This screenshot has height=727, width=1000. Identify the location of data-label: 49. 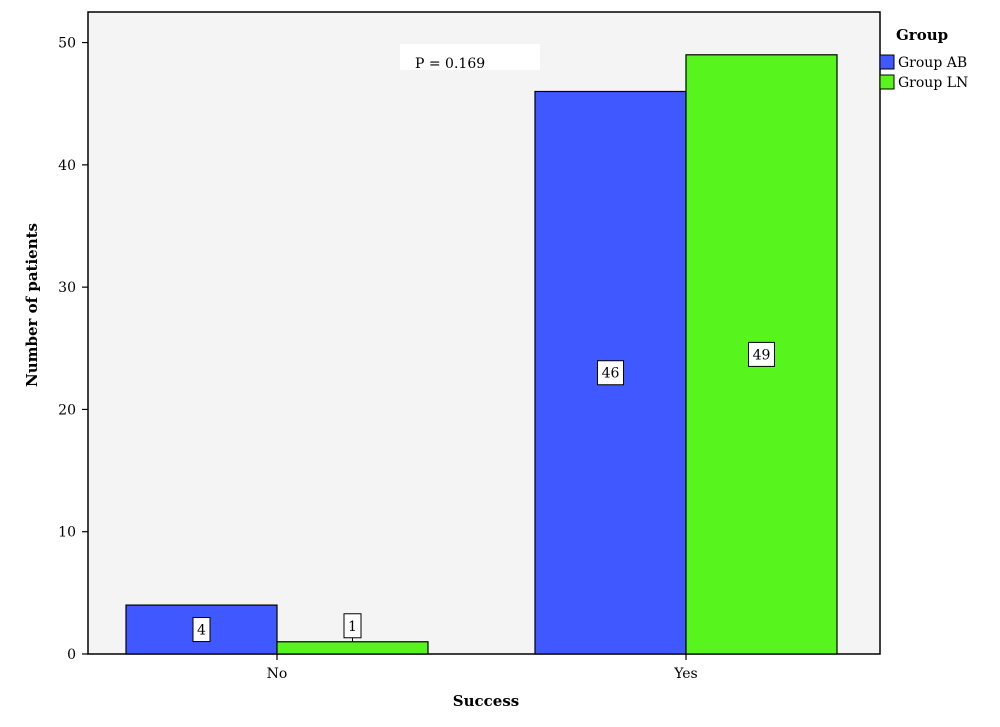
(762, 355).